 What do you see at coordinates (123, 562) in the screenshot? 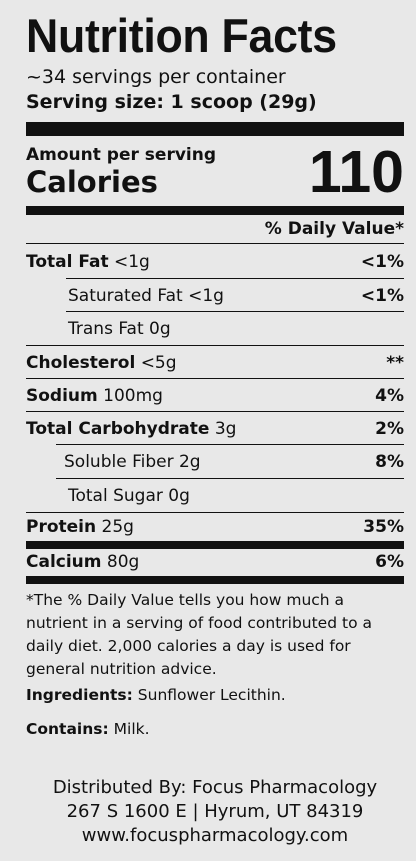
I see `nutrient-amount: 80g` at bounding box center [123, 562].